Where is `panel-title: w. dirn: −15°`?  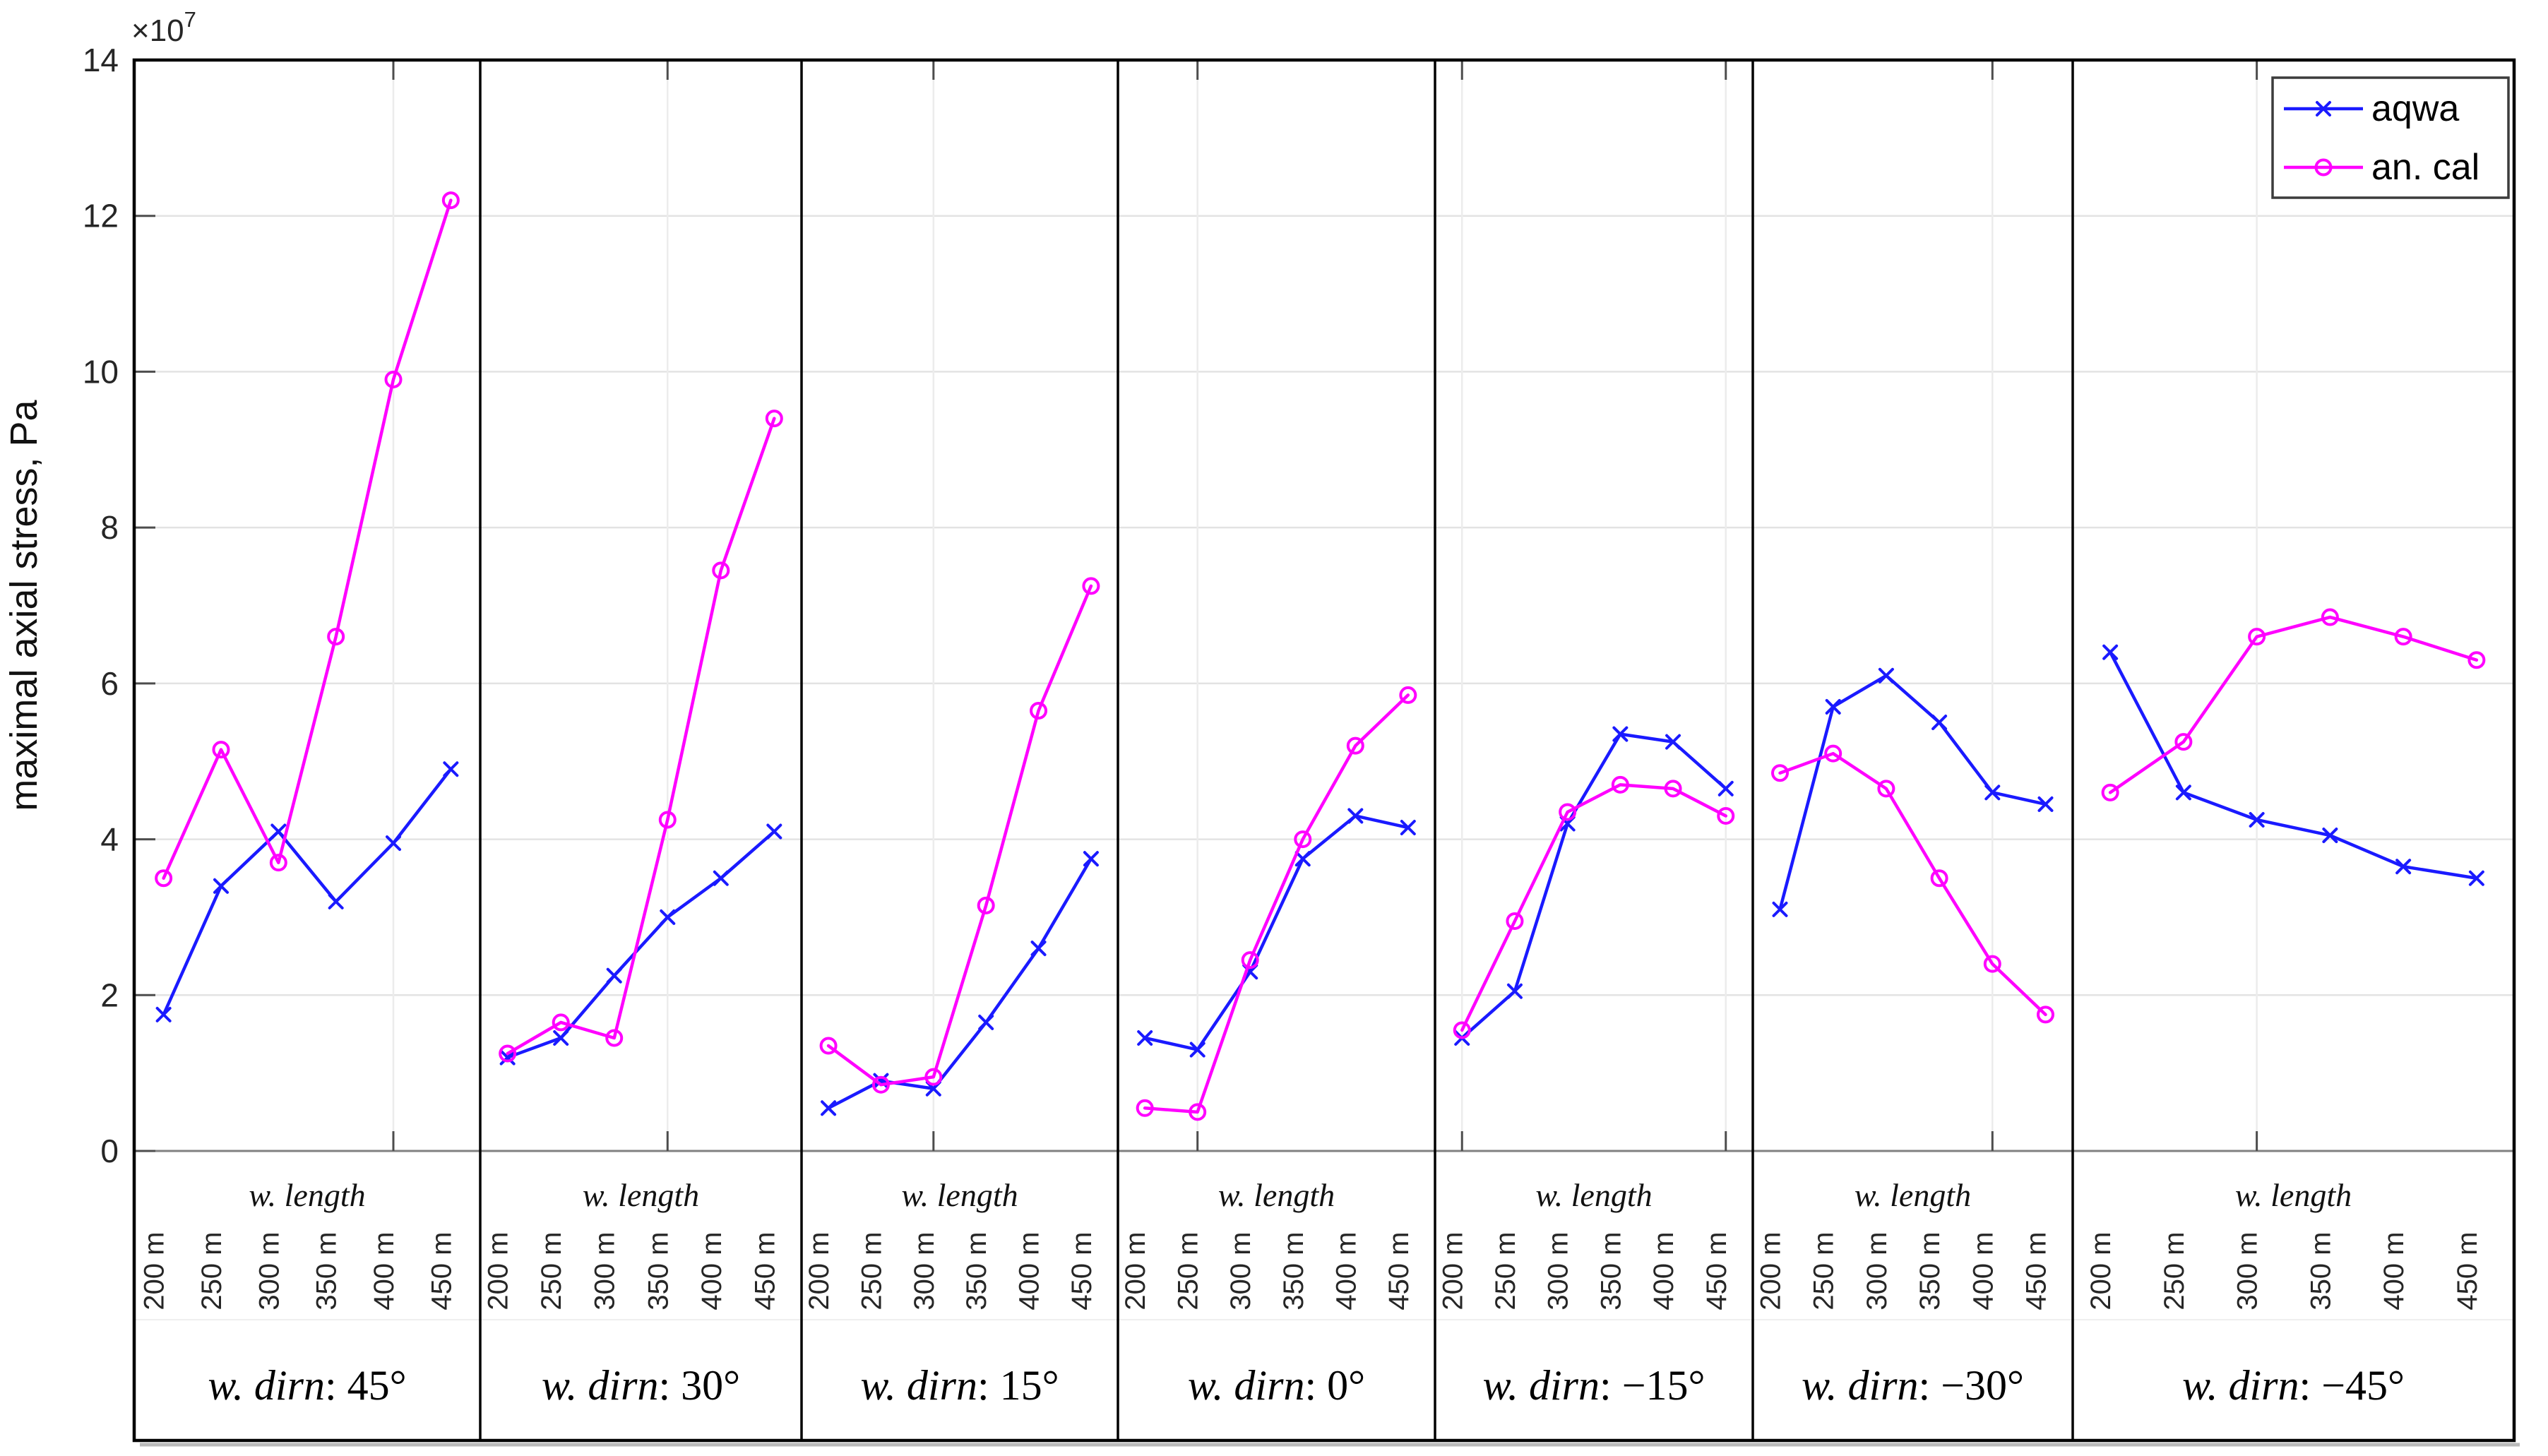
panel-title: w. dirn: −15° is located at coordinates (1593, 1385).